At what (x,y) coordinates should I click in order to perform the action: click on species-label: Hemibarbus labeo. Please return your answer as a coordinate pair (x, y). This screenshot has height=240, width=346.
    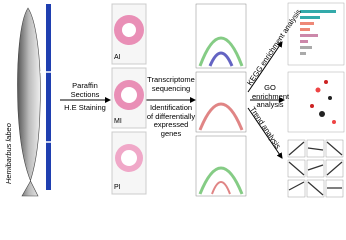
    Looking at the image, I should click on (8, 153).